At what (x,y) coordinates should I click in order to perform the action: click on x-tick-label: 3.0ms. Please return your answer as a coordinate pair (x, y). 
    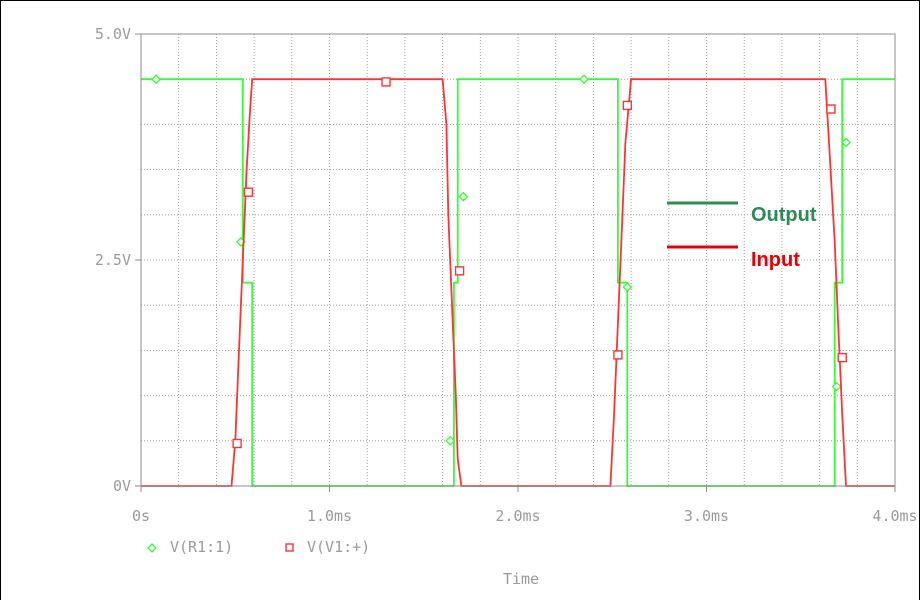
    Looking at the image, I should click on (706, 516).